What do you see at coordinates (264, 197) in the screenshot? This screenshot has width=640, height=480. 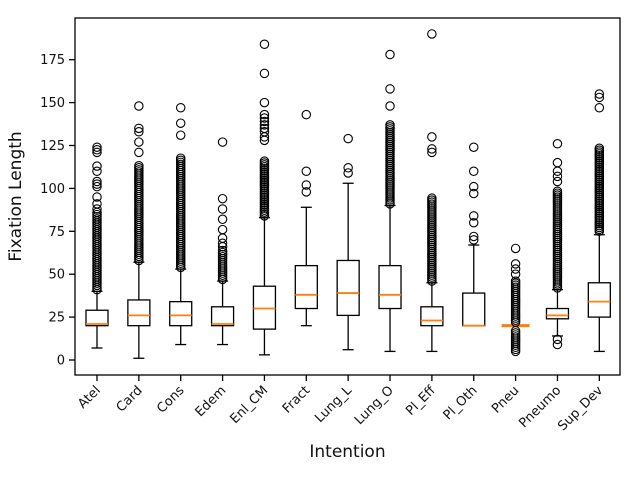 I see `box-Enl_CM` at bounding box center [264, 197].